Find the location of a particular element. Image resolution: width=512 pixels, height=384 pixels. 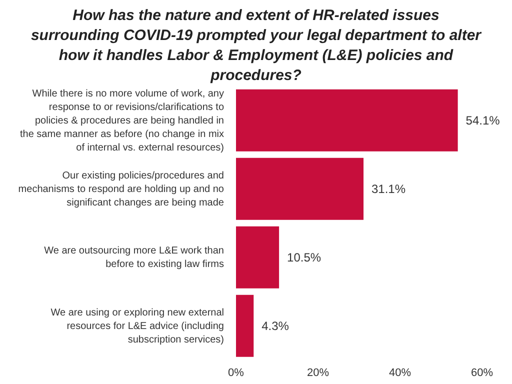

data-label: 4.3% is located at coordinates (276, 326).